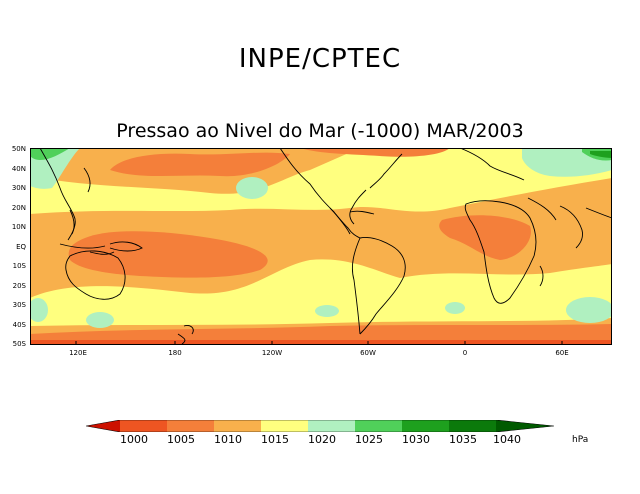 The width and height of the screenshot is (640, 494). What do you see at coordinates (19, 286) in the screenshot?
I see `lat-label: 20S` at bounding box center [19, 286].